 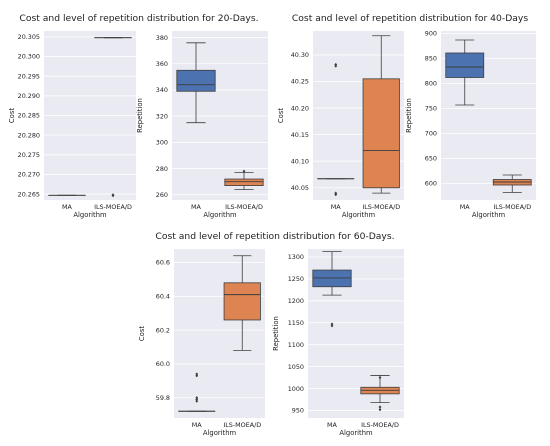 What do you see at coordinates (162, 116) in the screenshot?
I see `r20-y-tick-label: 320` at bounding box center [162, 116].